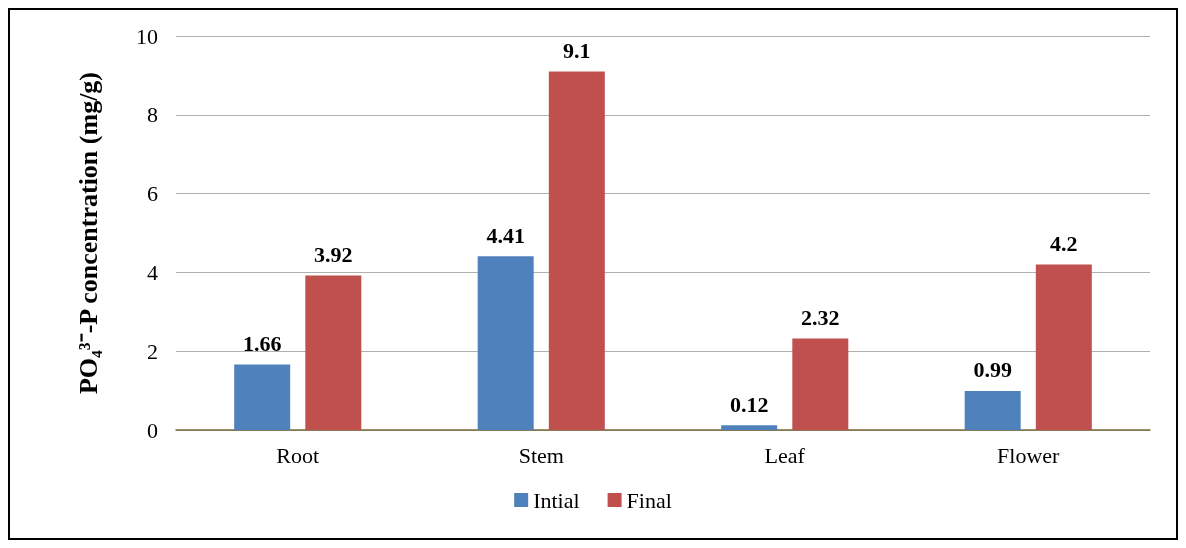 This screenshot has height=548, width=1186. What do you see at coordinates (152, 351) in the screenshot?
I see `y-tick-label: 2` at bounding box center [152, 351].